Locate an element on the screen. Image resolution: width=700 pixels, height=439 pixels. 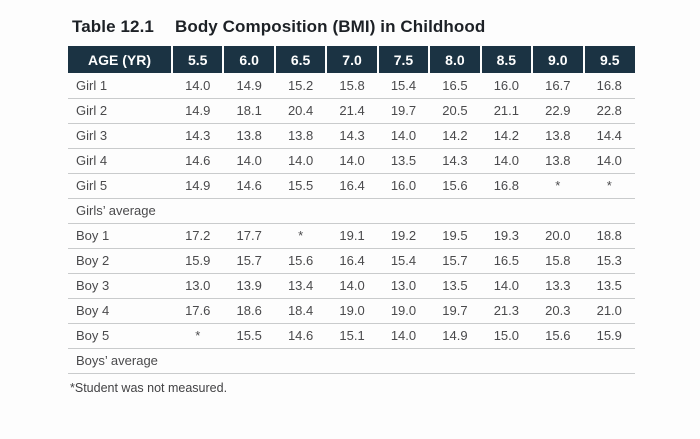
header-cell-9.5: 9.5 is located at coordinates (608, 59).